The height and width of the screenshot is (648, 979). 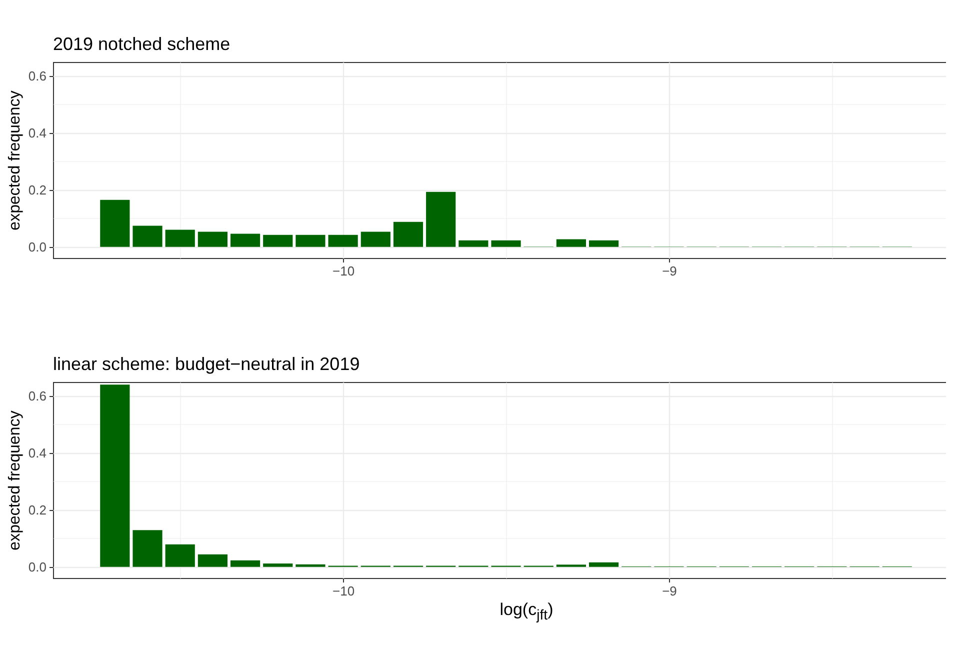 What do you see at coordinates (141, 44) in the screenshot?
I see `chart-title: 2019 notched scheme` at bounding box center [141, 44].